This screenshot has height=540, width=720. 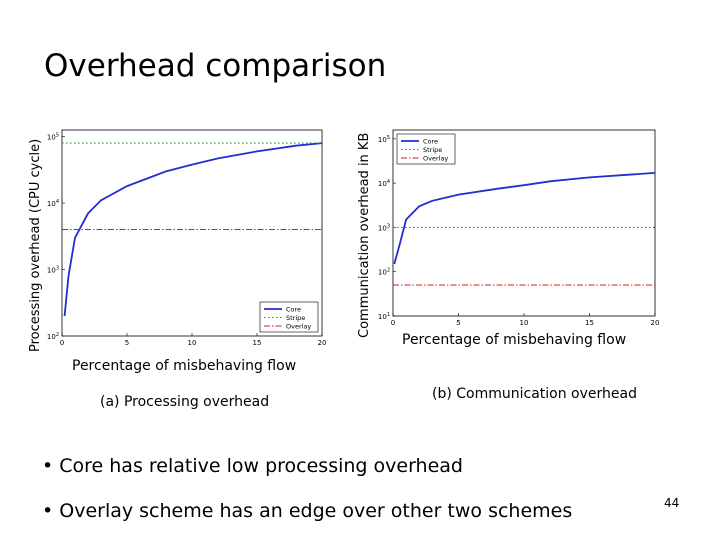 I want to click on chart-b-x-tick-label: 15, so click(x=589, y=323).